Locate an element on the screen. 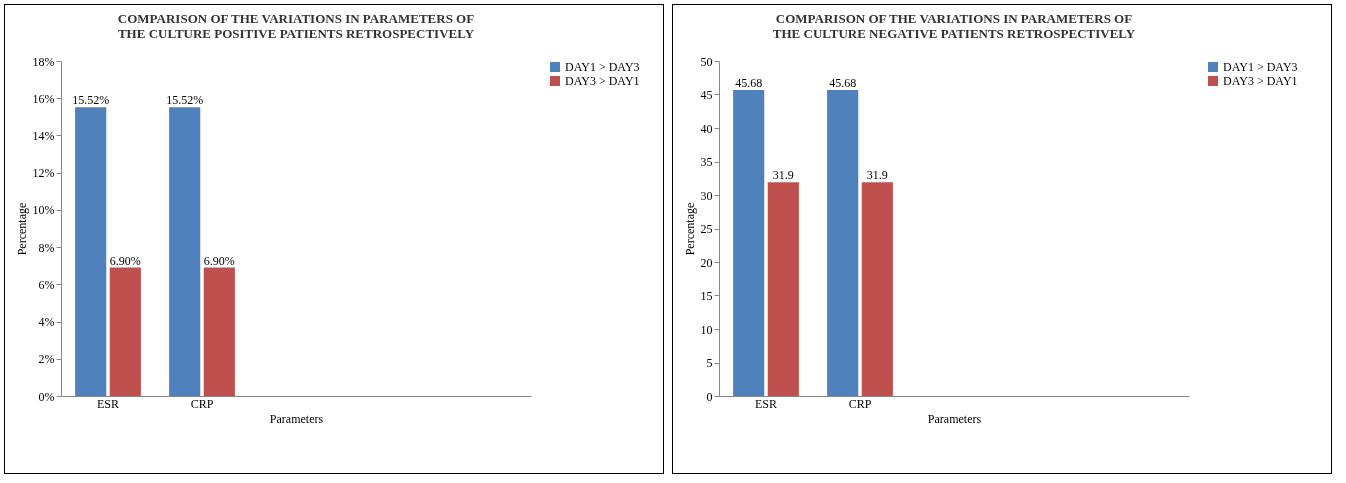 The image size is (1346, 483). y-tick-label: 12% is located at coordinates (43, 173).